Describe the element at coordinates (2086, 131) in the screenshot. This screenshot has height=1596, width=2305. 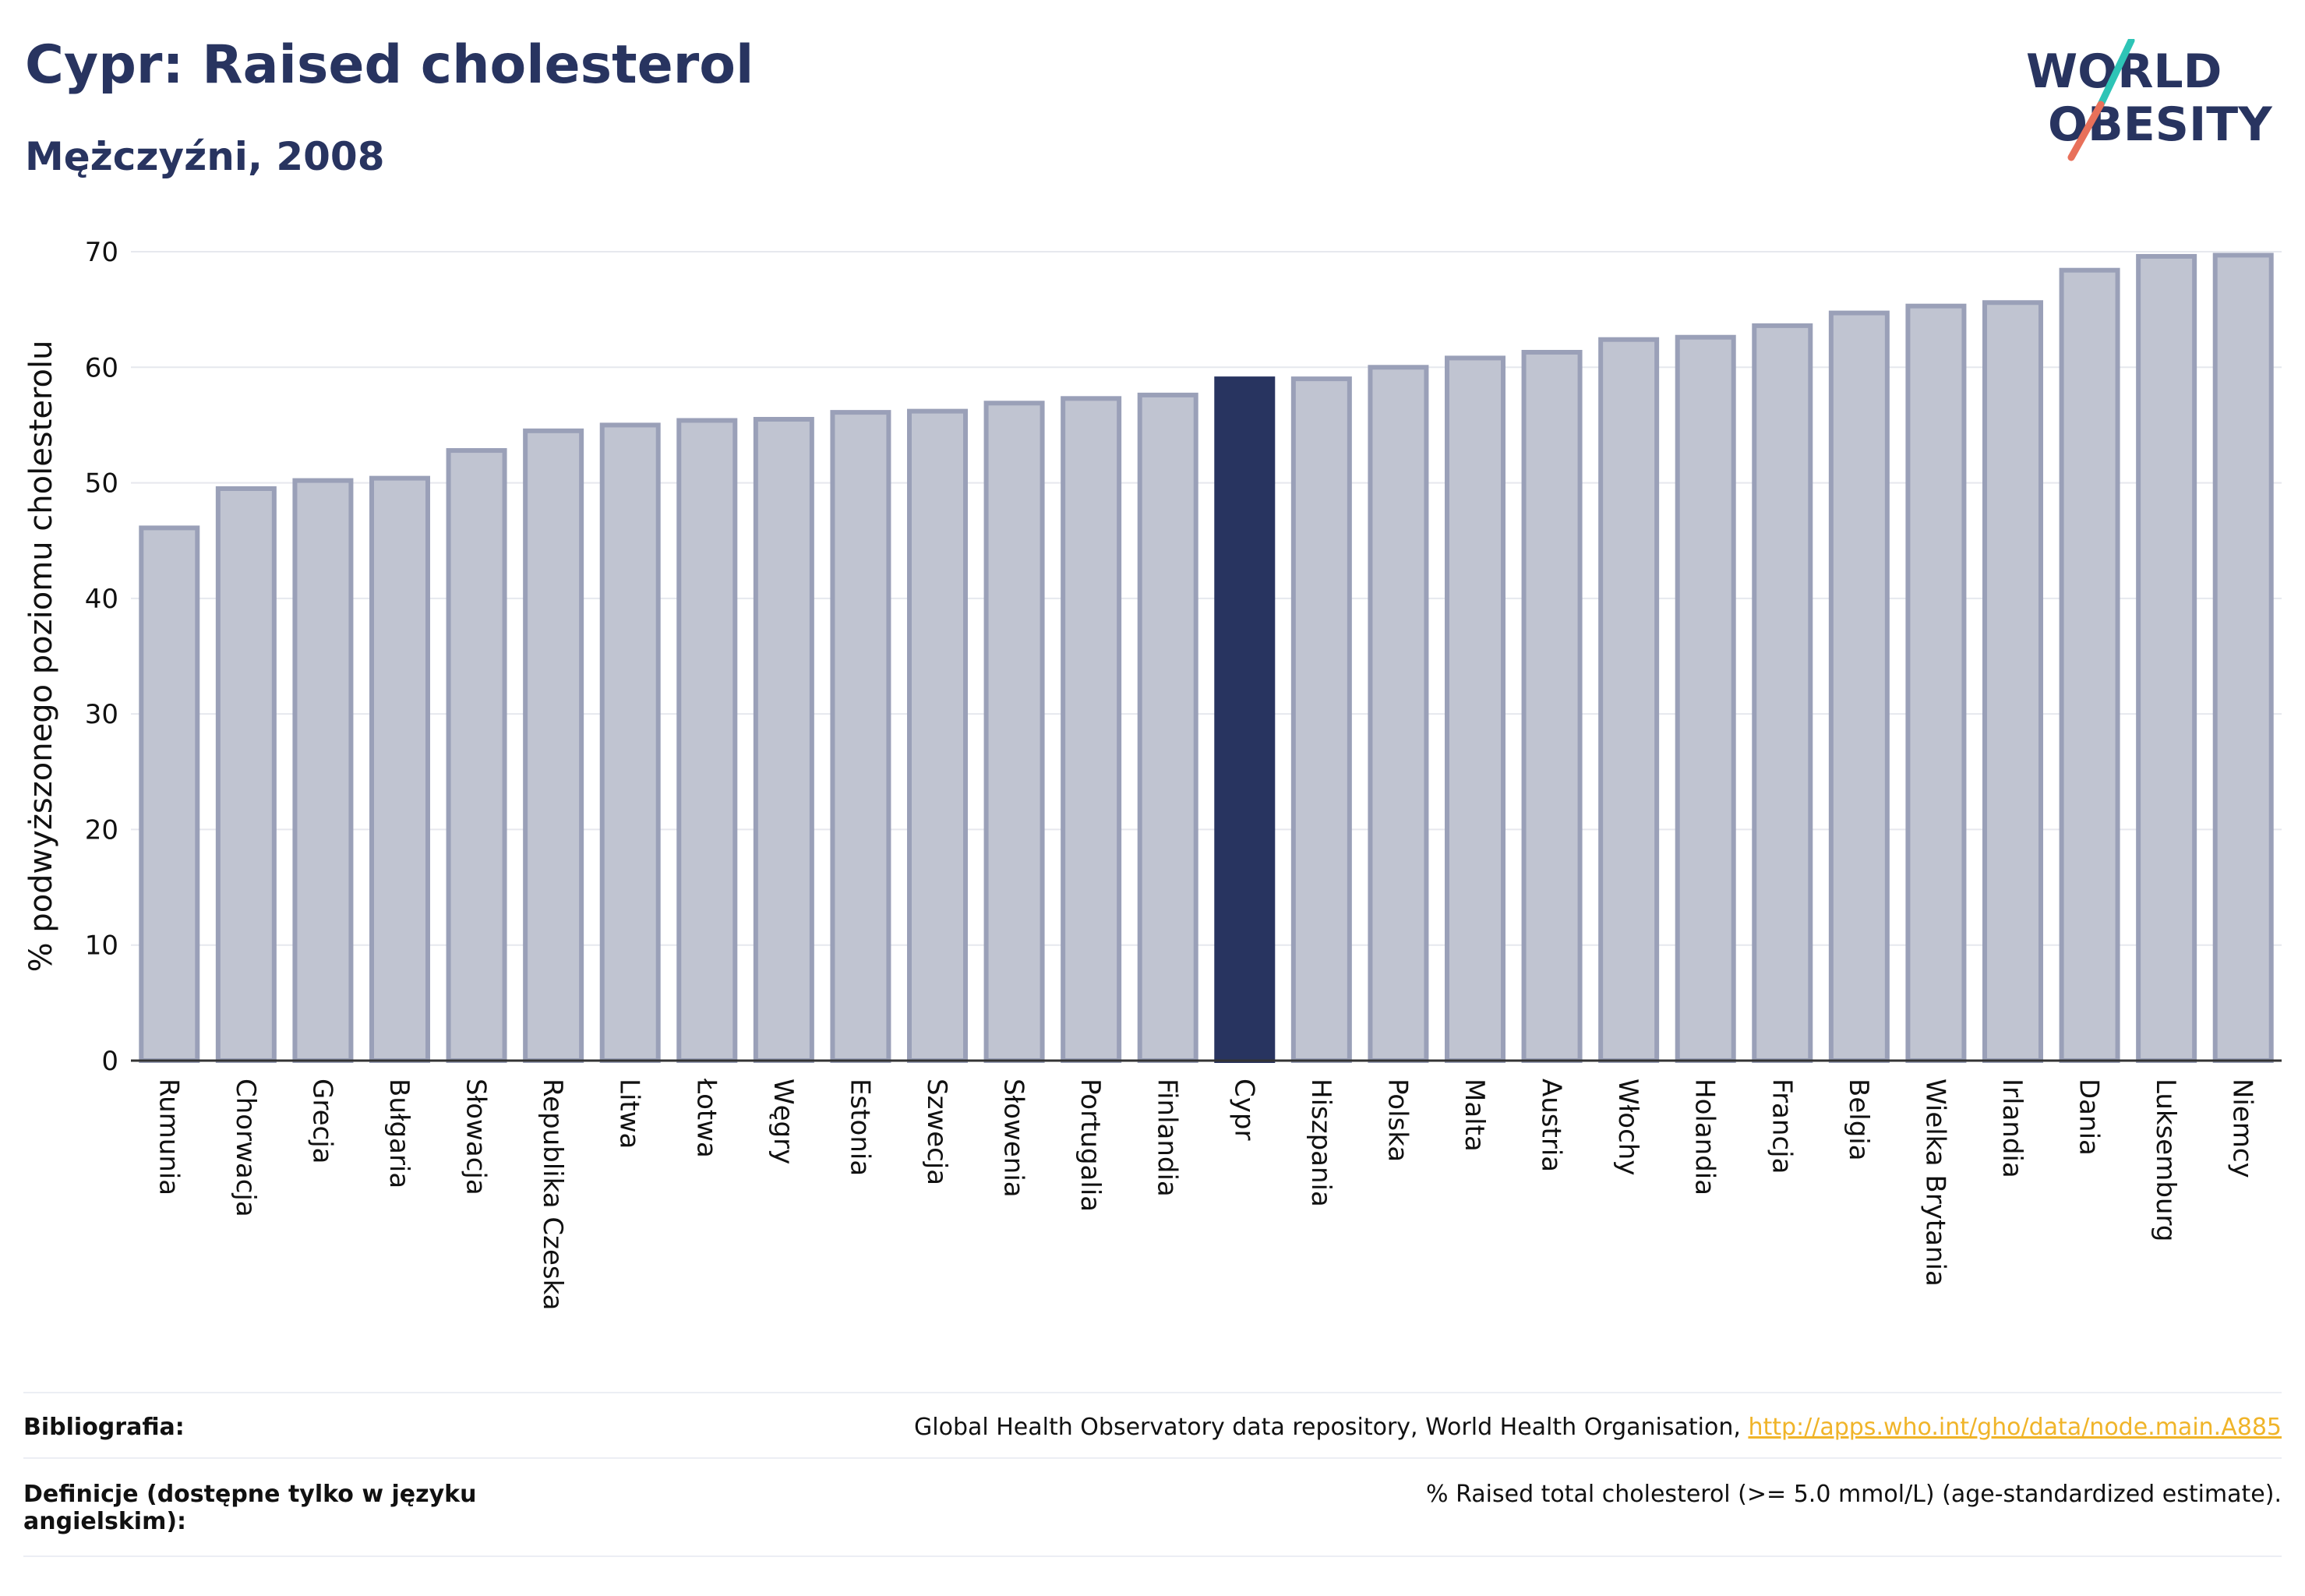
I see `logo-slash-coral-icon` at that location.